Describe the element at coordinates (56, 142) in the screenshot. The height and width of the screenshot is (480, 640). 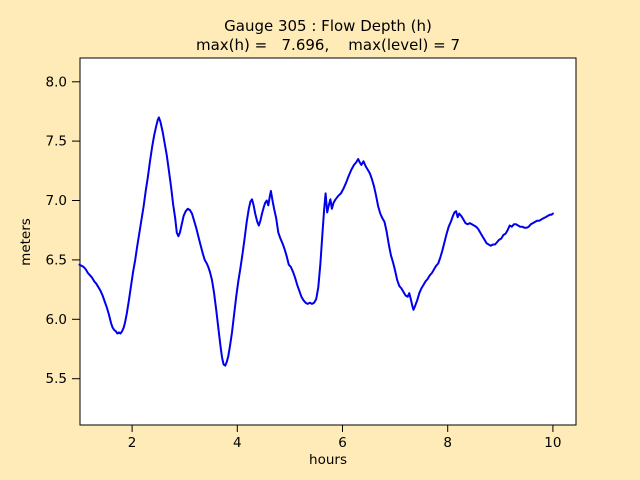
I see `y-tick-label: 7.5` at that location.